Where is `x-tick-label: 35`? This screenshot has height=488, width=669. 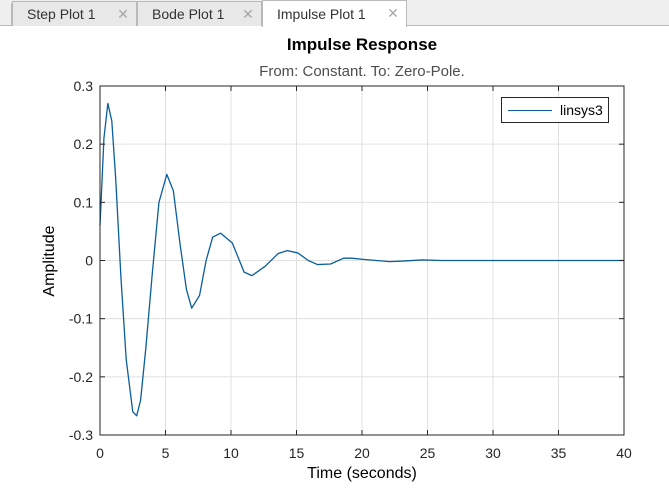 x-tick-label: 35 is located at coordinates (559, 453).